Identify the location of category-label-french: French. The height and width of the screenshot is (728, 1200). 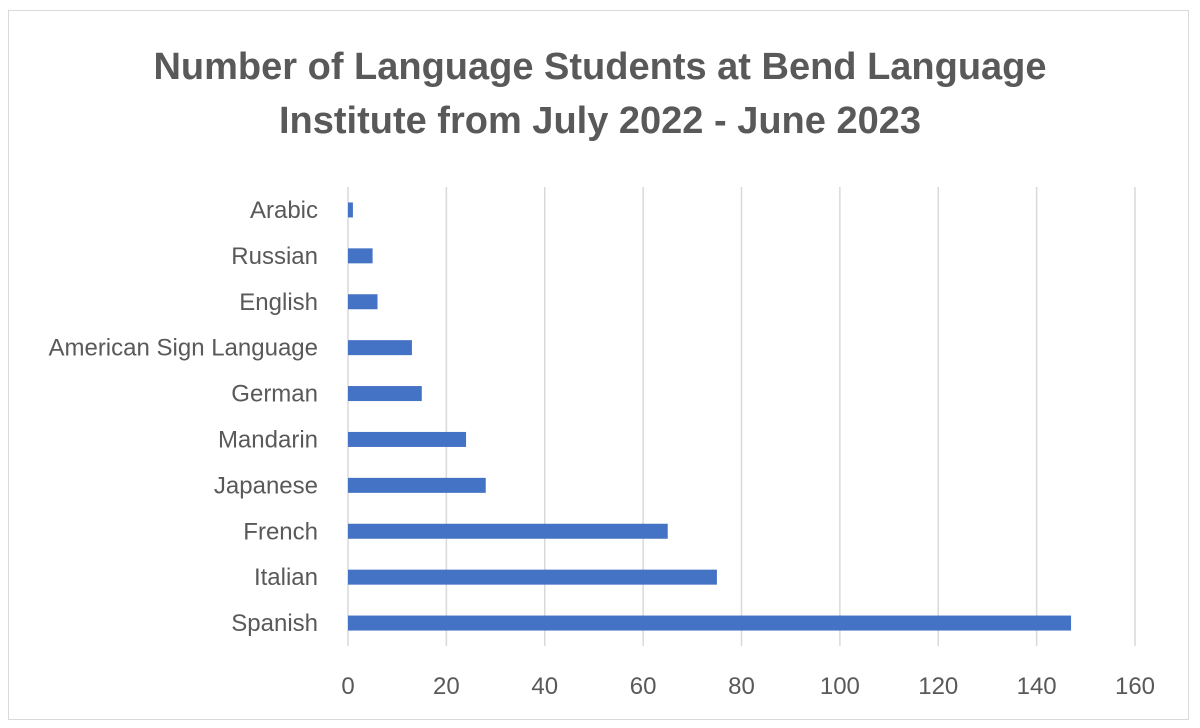
(280, 531).